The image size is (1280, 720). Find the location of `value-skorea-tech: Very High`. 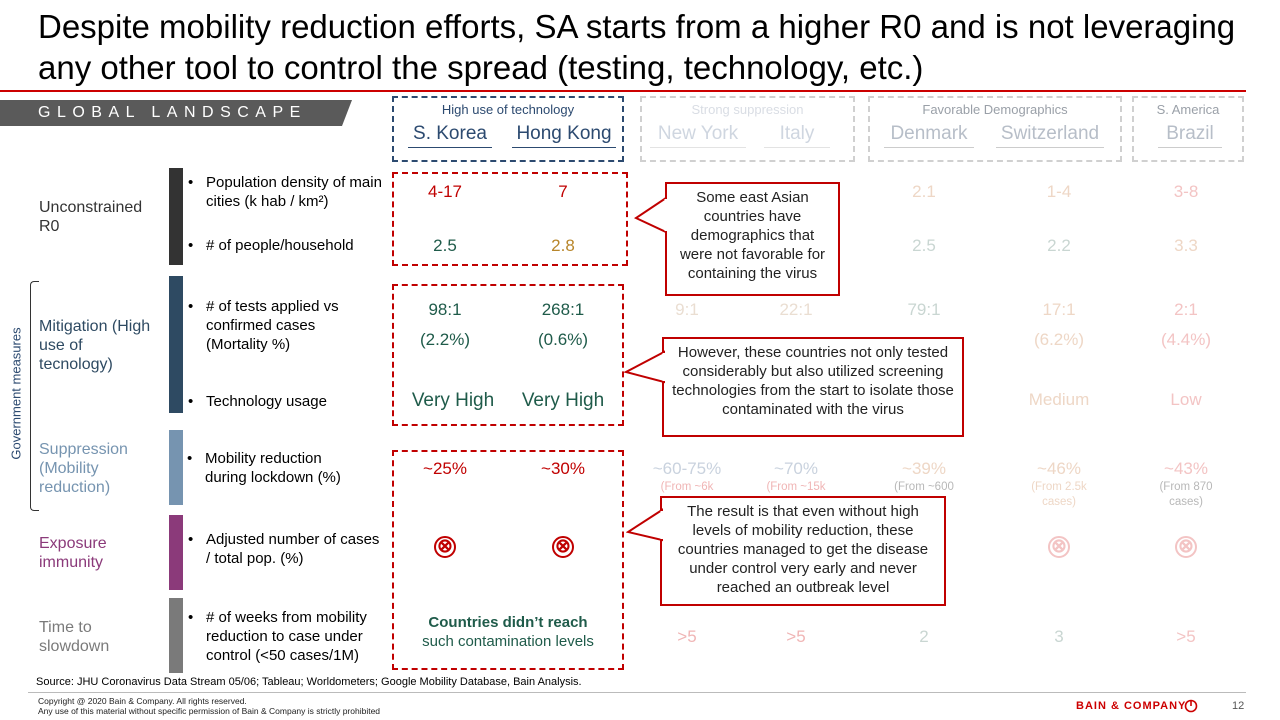

value-skorea-tech: Very High is located at coordinates (453, 400).